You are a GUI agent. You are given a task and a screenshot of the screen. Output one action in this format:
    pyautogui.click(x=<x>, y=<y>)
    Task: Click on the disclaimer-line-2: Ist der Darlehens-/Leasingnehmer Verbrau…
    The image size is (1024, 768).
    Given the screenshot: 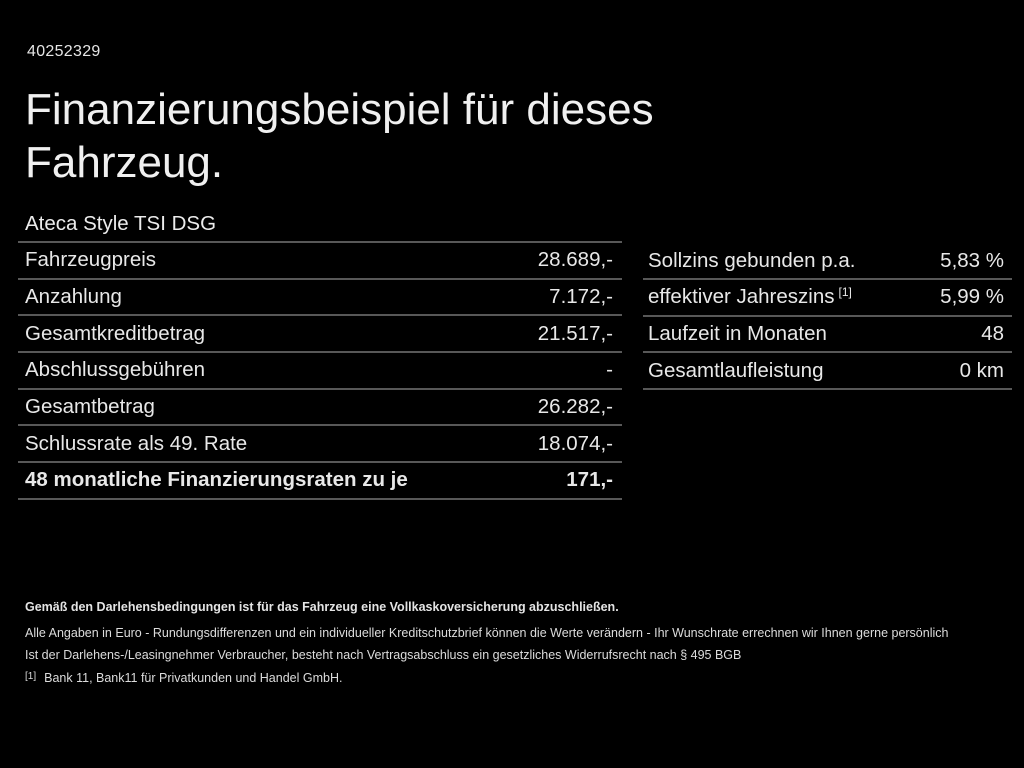 What is the action you would take?
    pyautogui.click(x=383, y=655)
    